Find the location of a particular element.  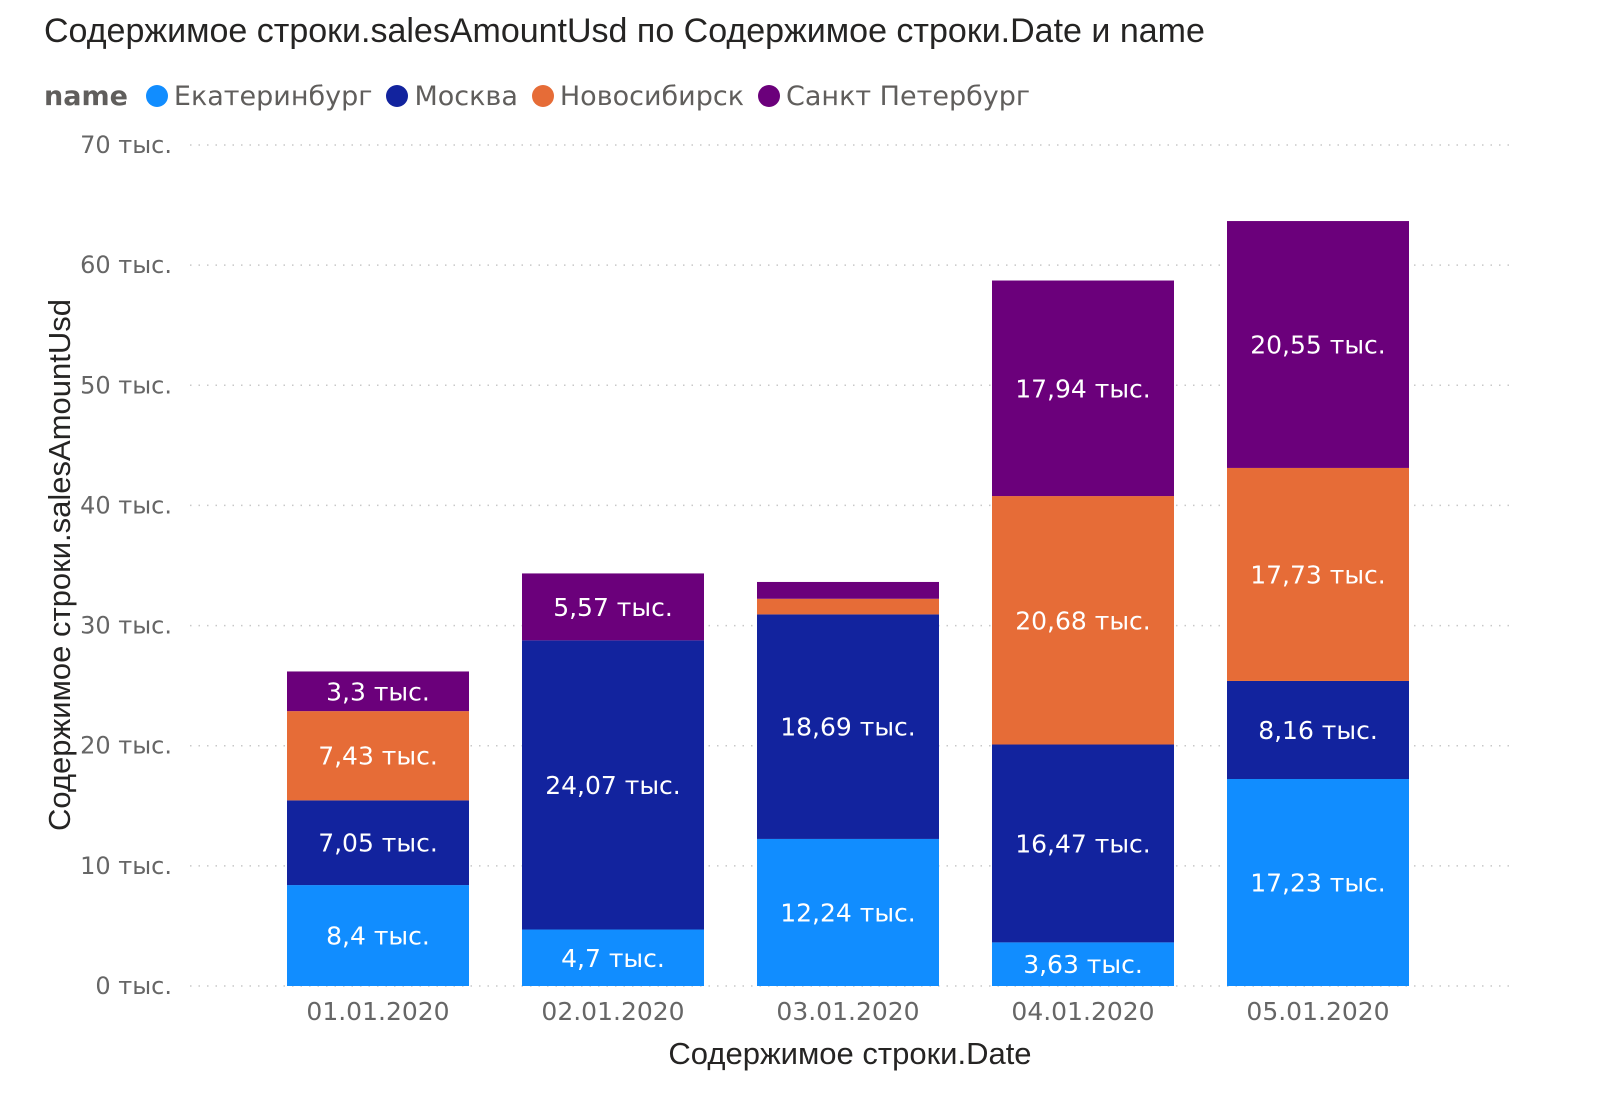

y-tick-label: 0 тыс. is located at coordinates (133, 986).